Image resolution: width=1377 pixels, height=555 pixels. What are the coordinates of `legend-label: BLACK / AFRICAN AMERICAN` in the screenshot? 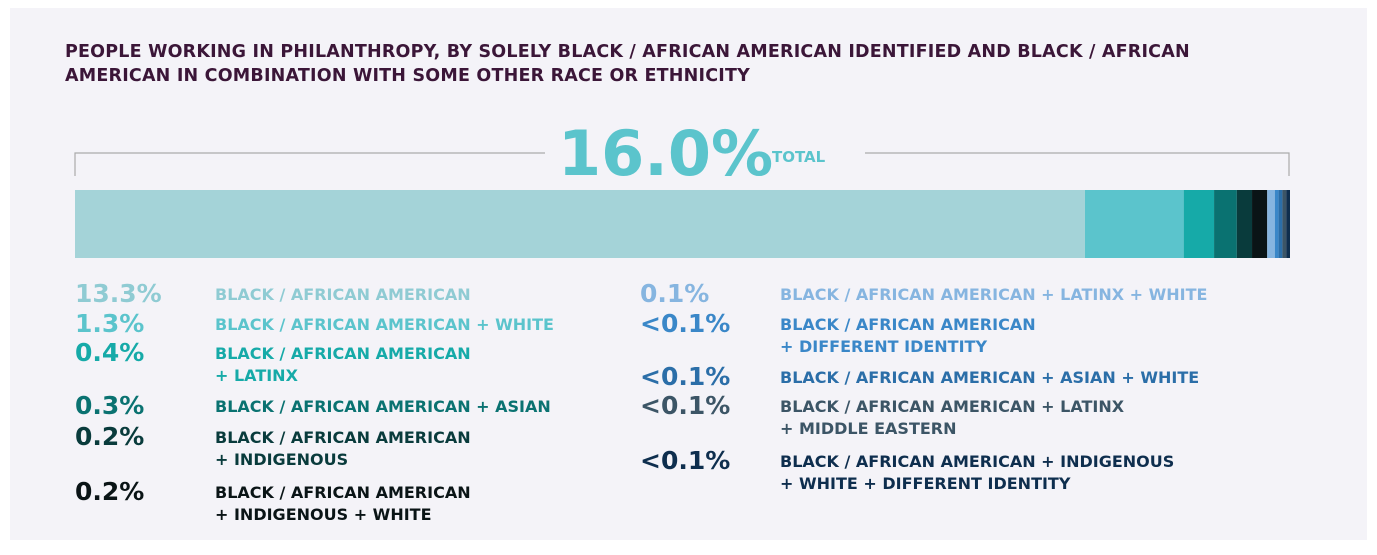 It's located at (343, 294).